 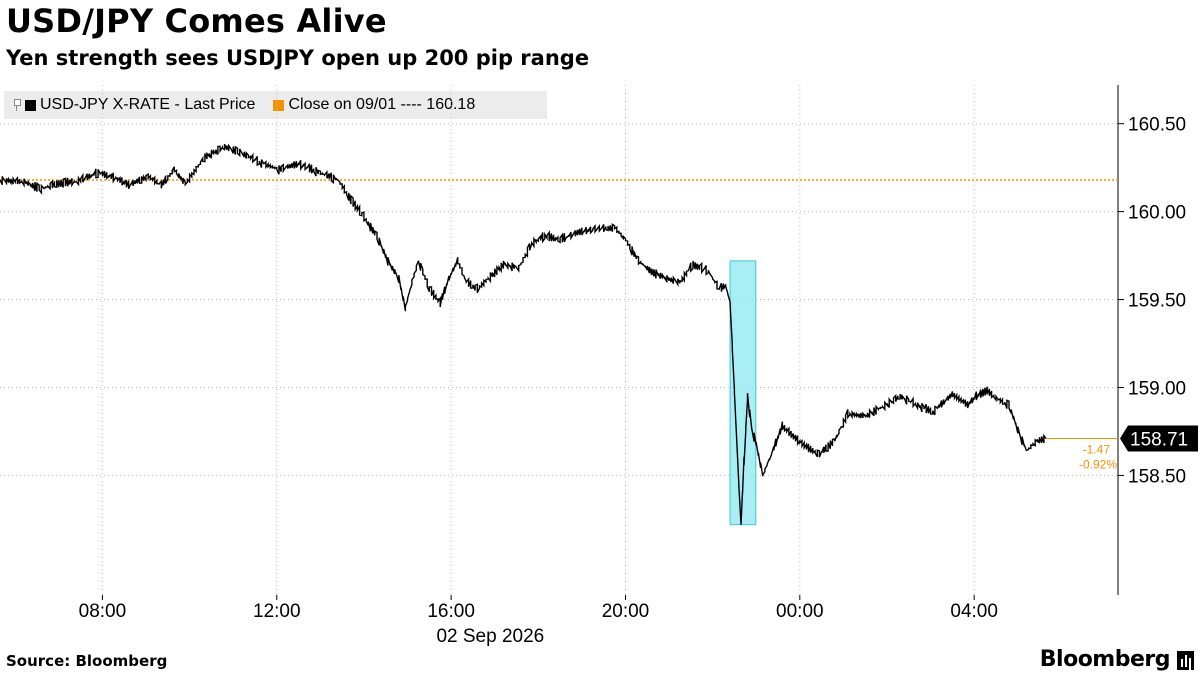 I want to click on last-value-tag, so click(x=1159, y=438).